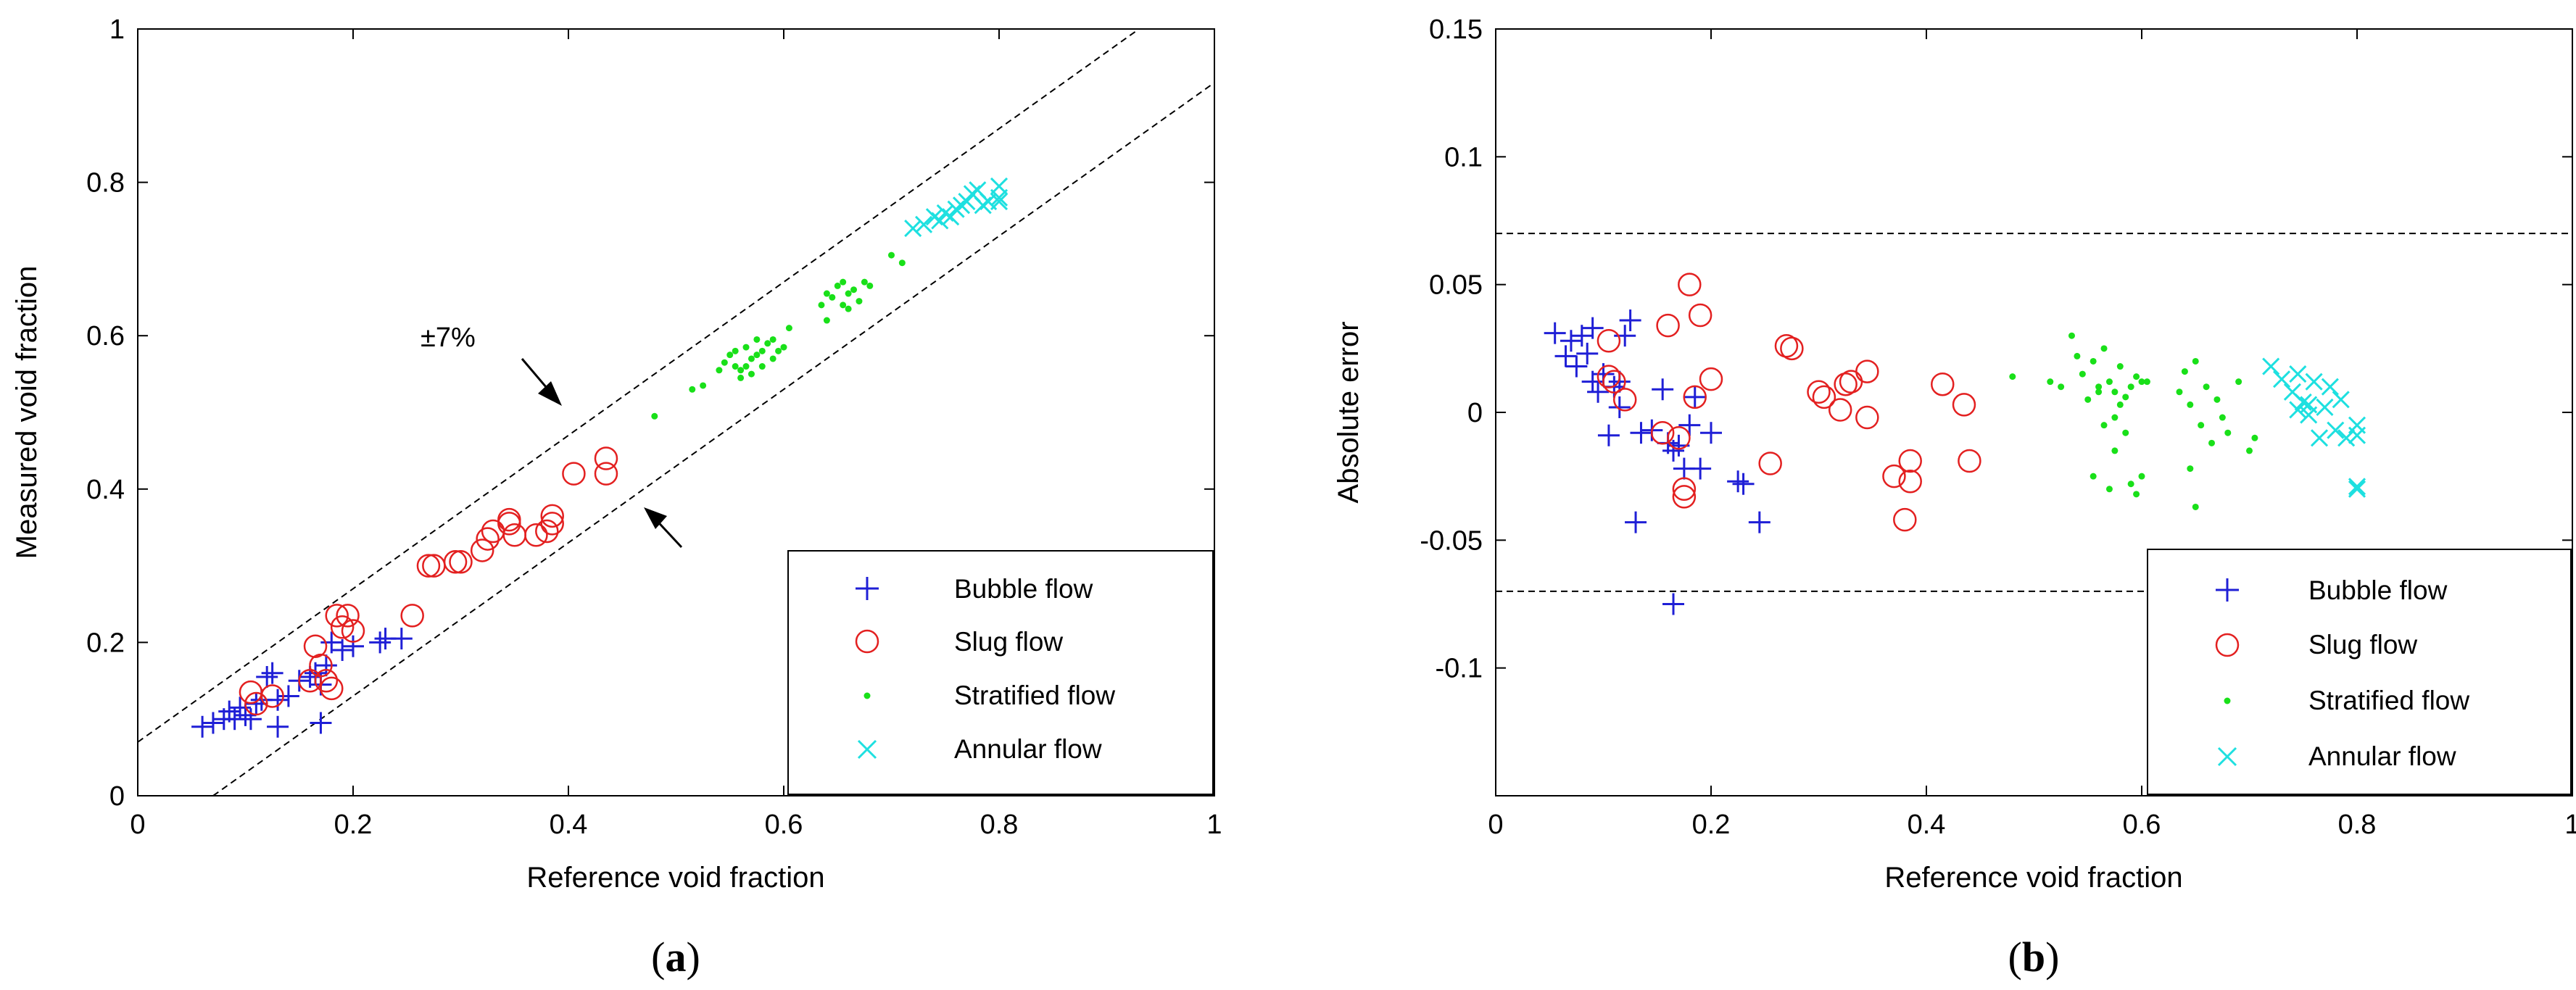  Describe the element at coordinates (675, 957) in the screenshot. I see `svg-text: (a)` at that location.